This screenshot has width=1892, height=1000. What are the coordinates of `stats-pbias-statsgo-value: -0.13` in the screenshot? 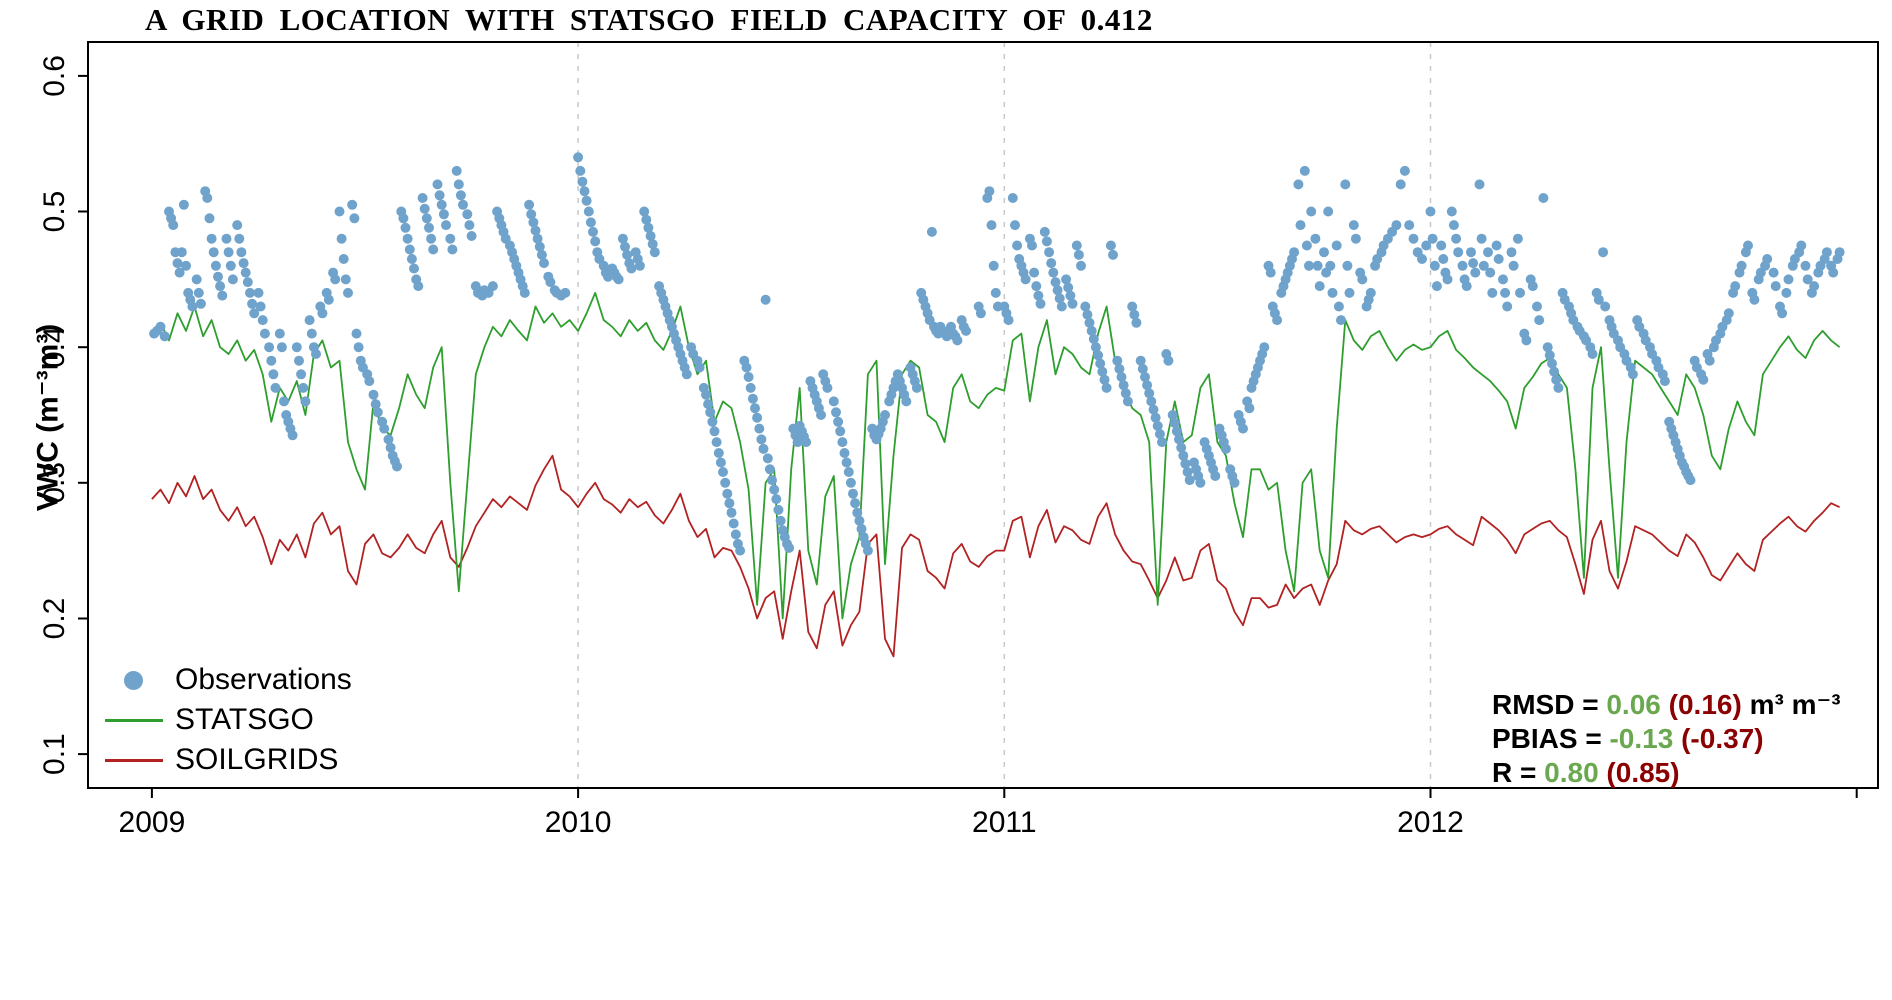 It's located at (1641, 738).